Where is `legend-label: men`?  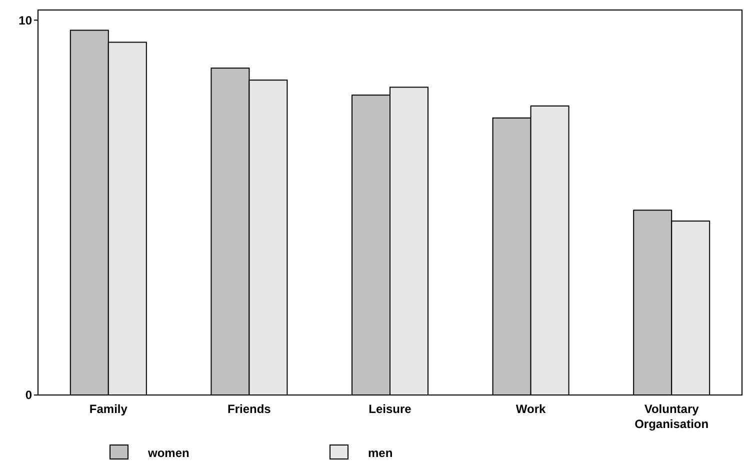
legend-label: men is located at coordinates (380, 453).